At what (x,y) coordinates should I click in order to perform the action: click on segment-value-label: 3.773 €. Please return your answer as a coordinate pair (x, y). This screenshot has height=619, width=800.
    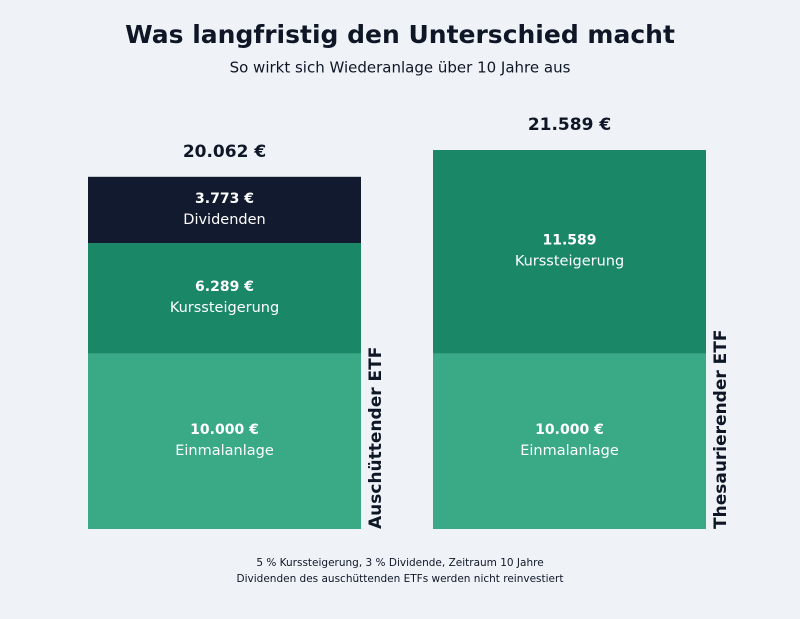
    Looking at the image, I should click on (224, 199).